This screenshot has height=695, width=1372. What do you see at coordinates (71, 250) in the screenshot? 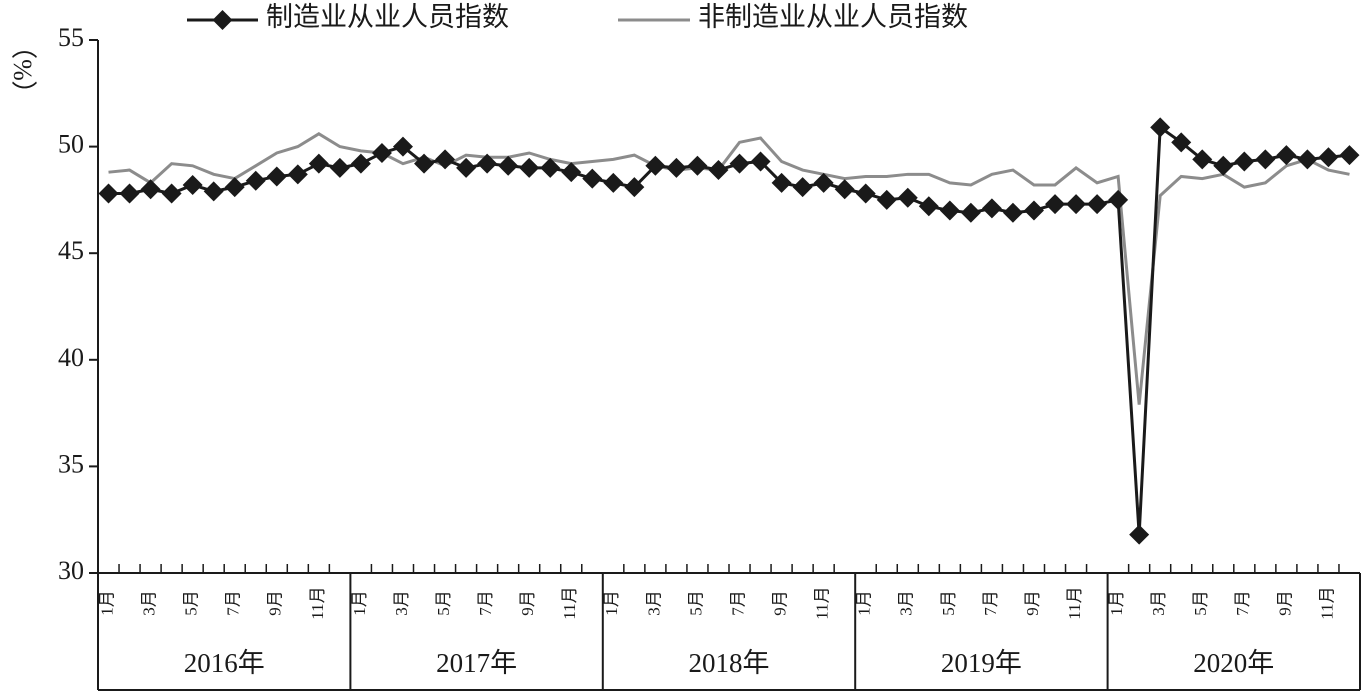
I see `y-tick-label: 45` at bounding box center [71, 250].